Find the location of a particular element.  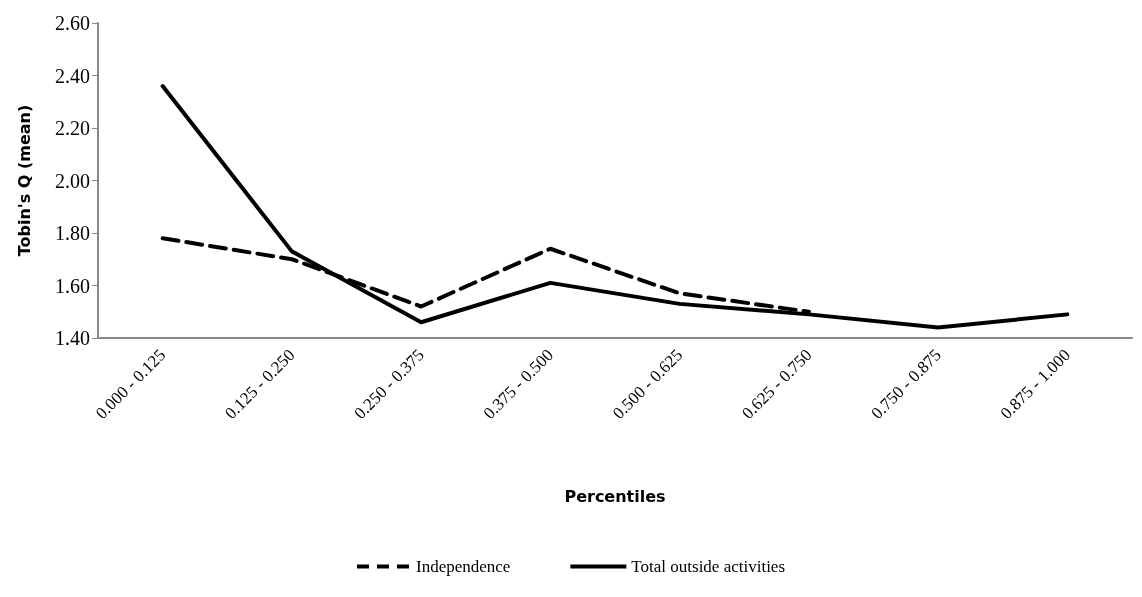

y-tick-label: 2.00 is located at coordinates (72, 180).